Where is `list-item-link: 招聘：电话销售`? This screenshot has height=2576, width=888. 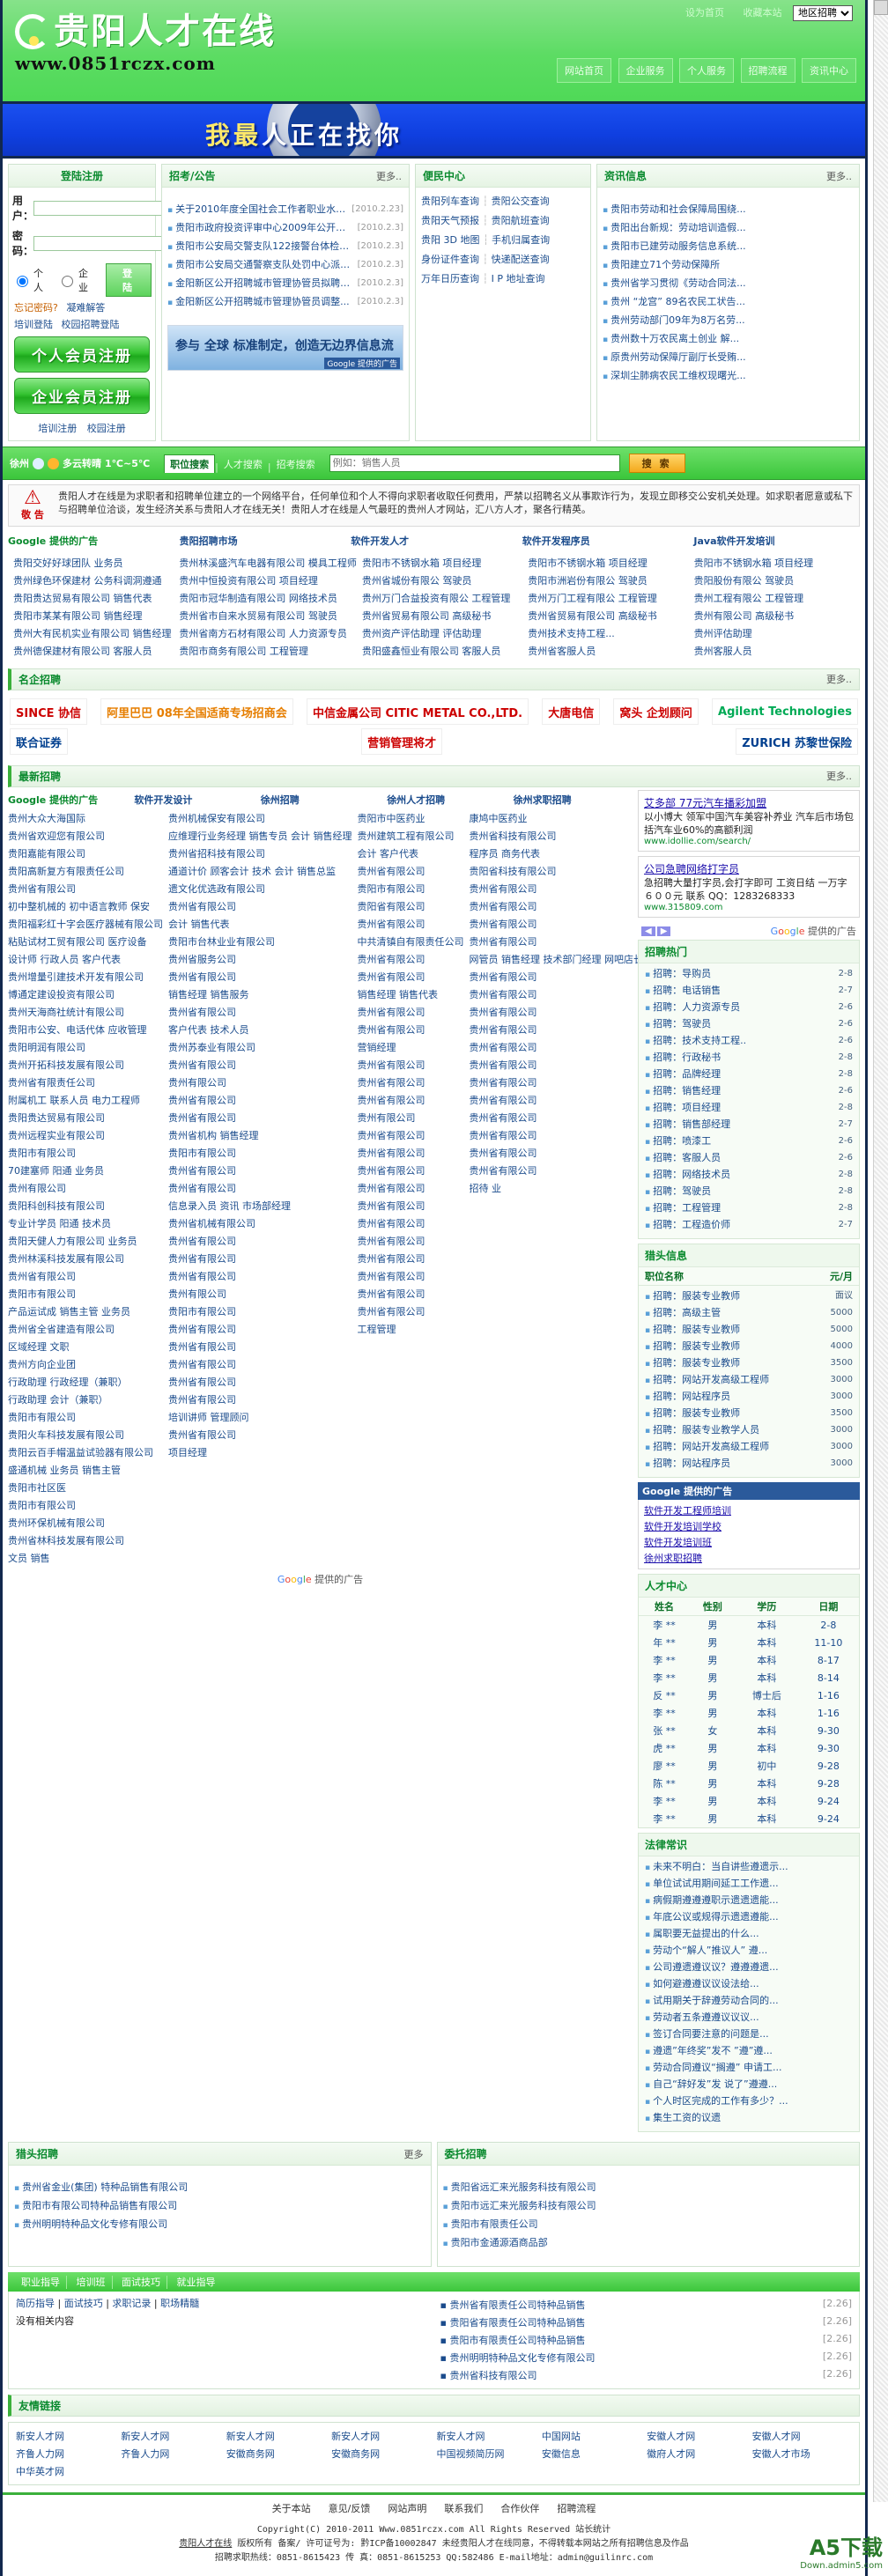
list-item-link: 招聘：电话销售 is located at coordinates (683, 991).